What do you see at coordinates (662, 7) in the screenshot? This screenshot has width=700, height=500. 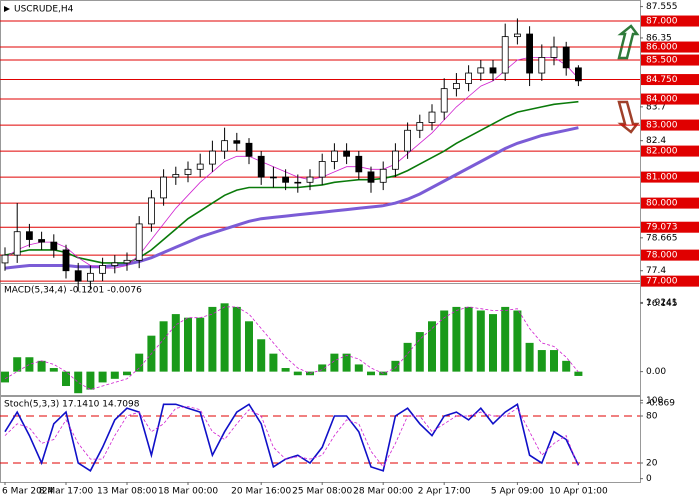 I see `y-tick-label: 87.555` at bounding box center [662, 7].